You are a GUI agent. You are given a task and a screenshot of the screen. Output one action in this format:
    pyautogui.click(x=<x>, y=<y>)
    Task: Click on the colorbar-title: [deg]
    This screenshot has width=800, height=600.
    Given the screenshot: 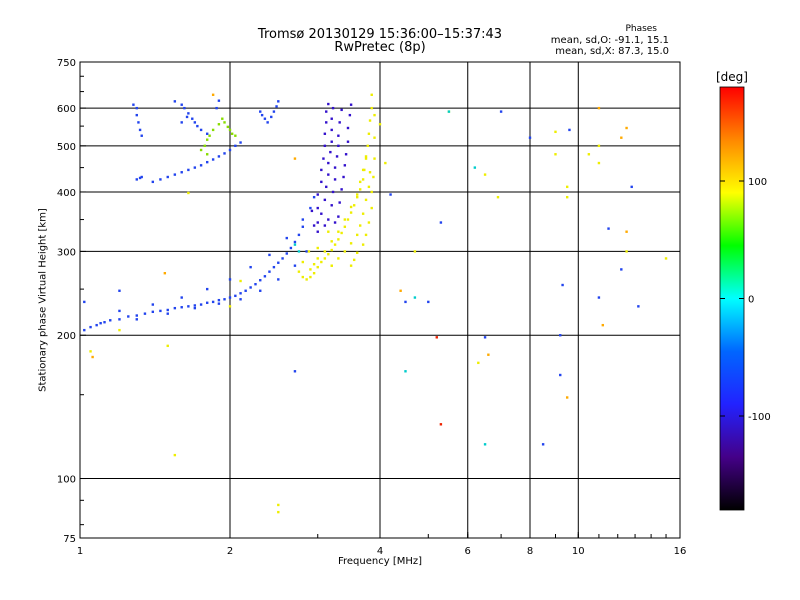 What is the action you would take?
    pyautogui.click(x=732, y=77)
    